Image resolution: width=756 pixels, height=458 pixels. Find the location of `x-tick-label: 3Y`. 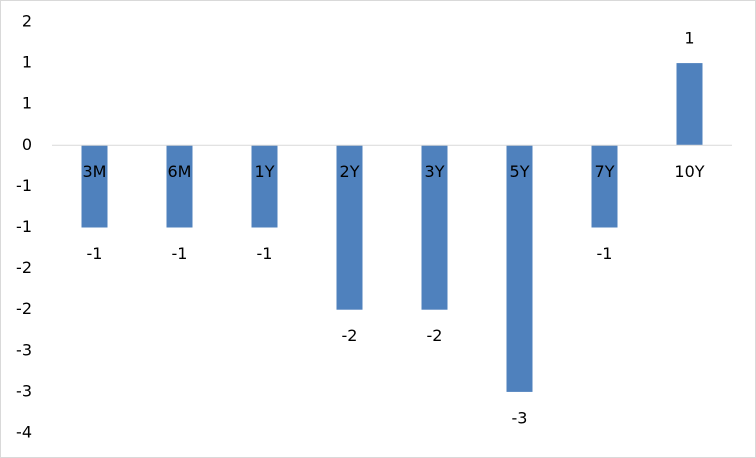

x-tick-label: 3Y is located at coordinates (435, 171).